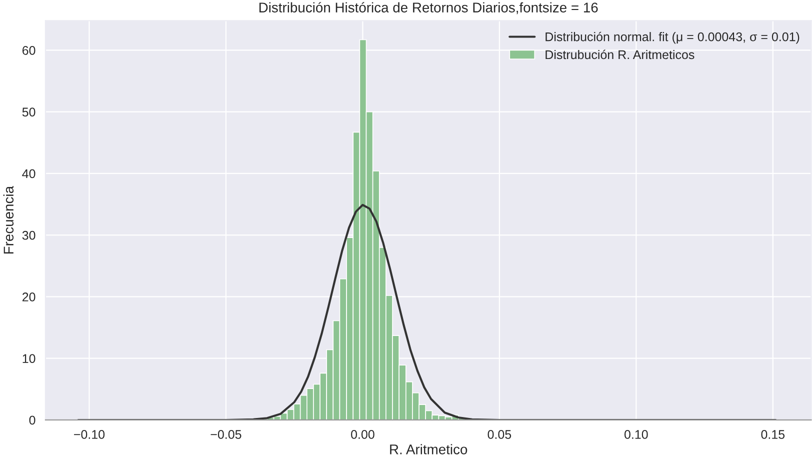  What do you see at coordinates (29, 173) in the screenshot?
I see `y-tick-label: 40` at bounding box center [29, 173].